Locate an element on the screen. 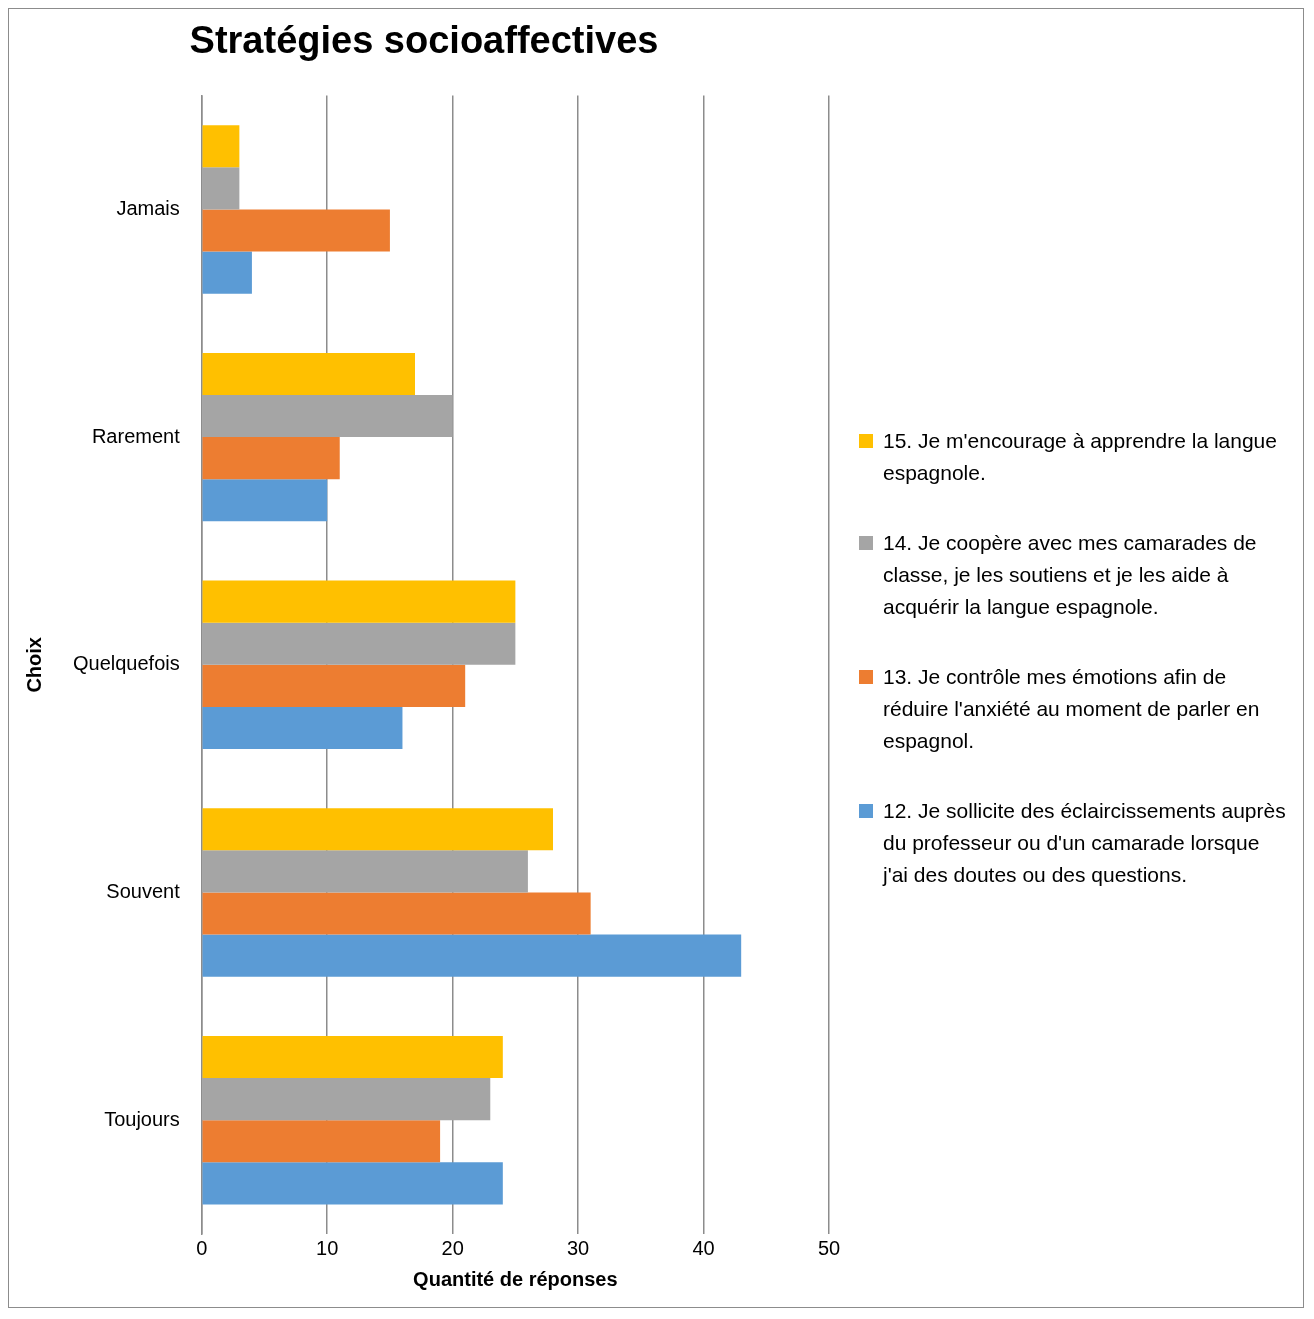 The image size is (1314, 1319). x-tick-label: 10 is located at coordinates (327, 1247).